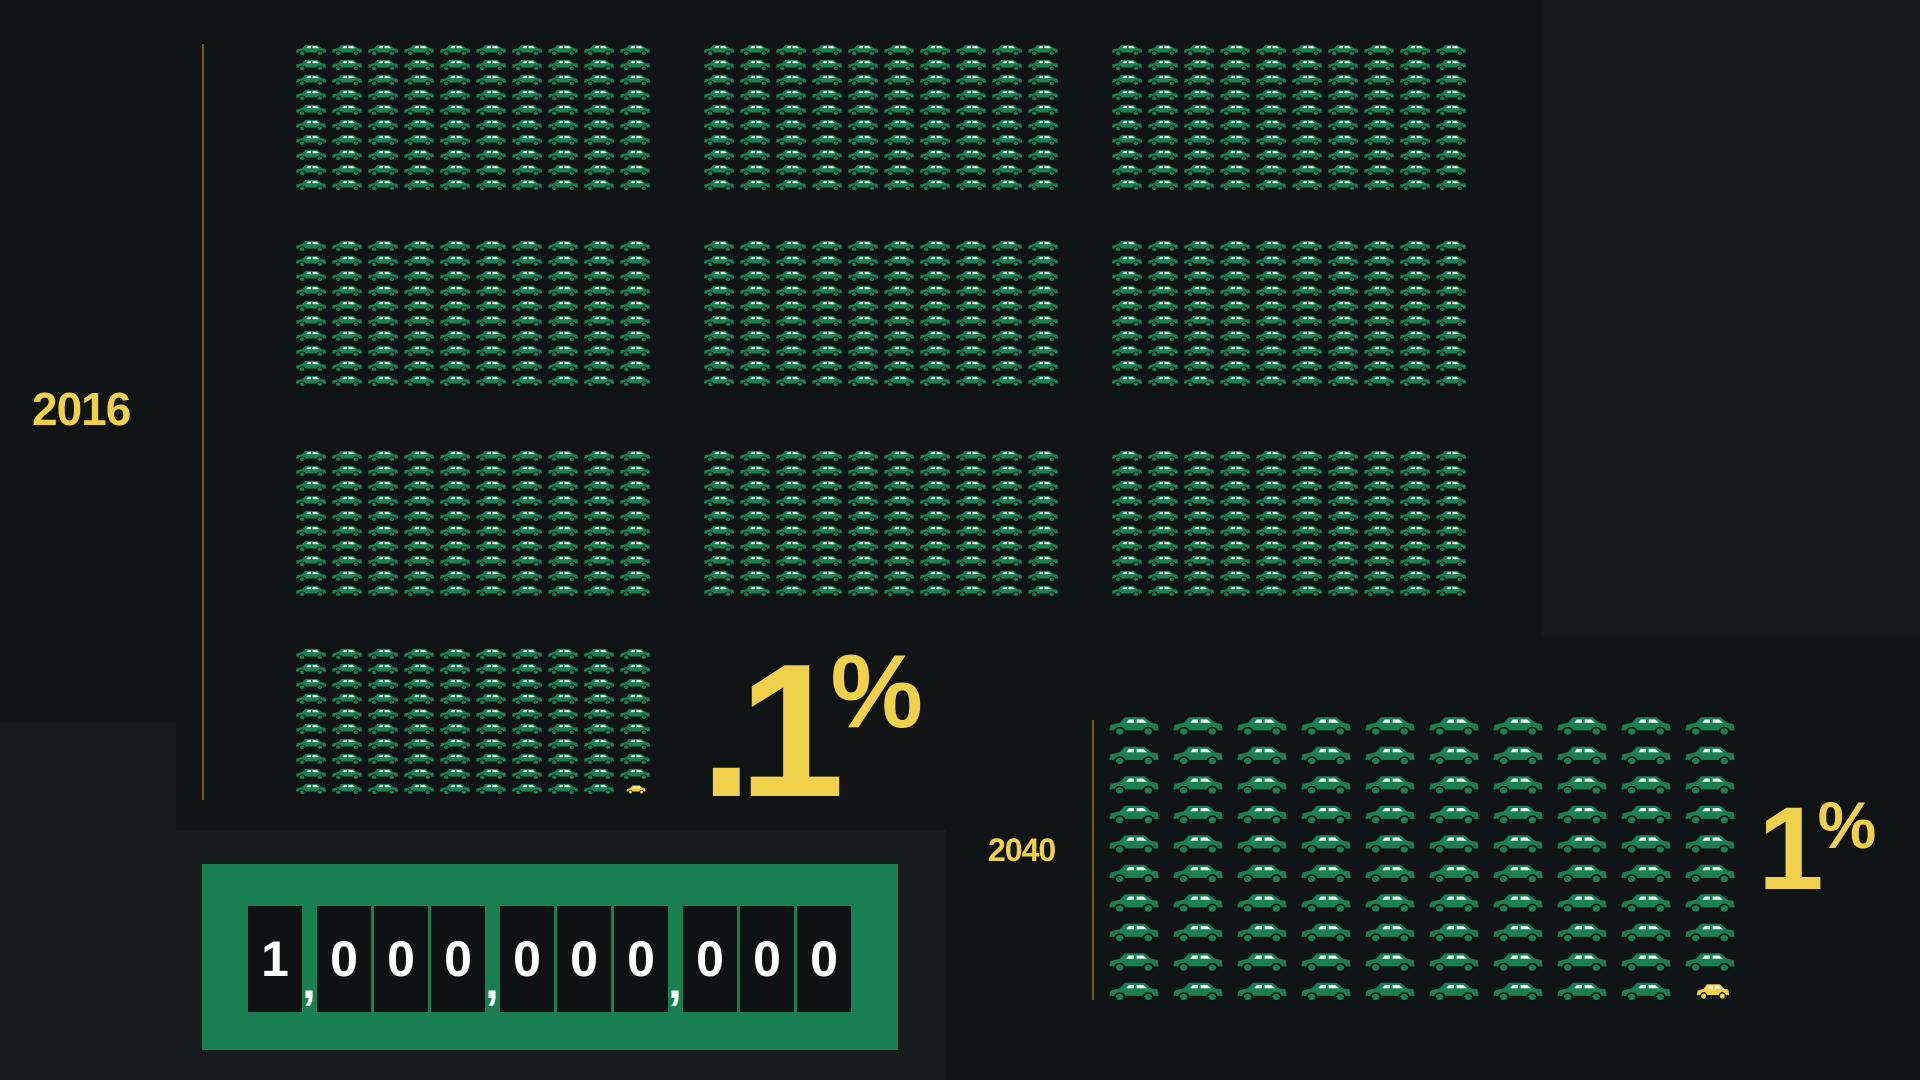  I want to click on car-icon-highlight, so click(1713, 992).